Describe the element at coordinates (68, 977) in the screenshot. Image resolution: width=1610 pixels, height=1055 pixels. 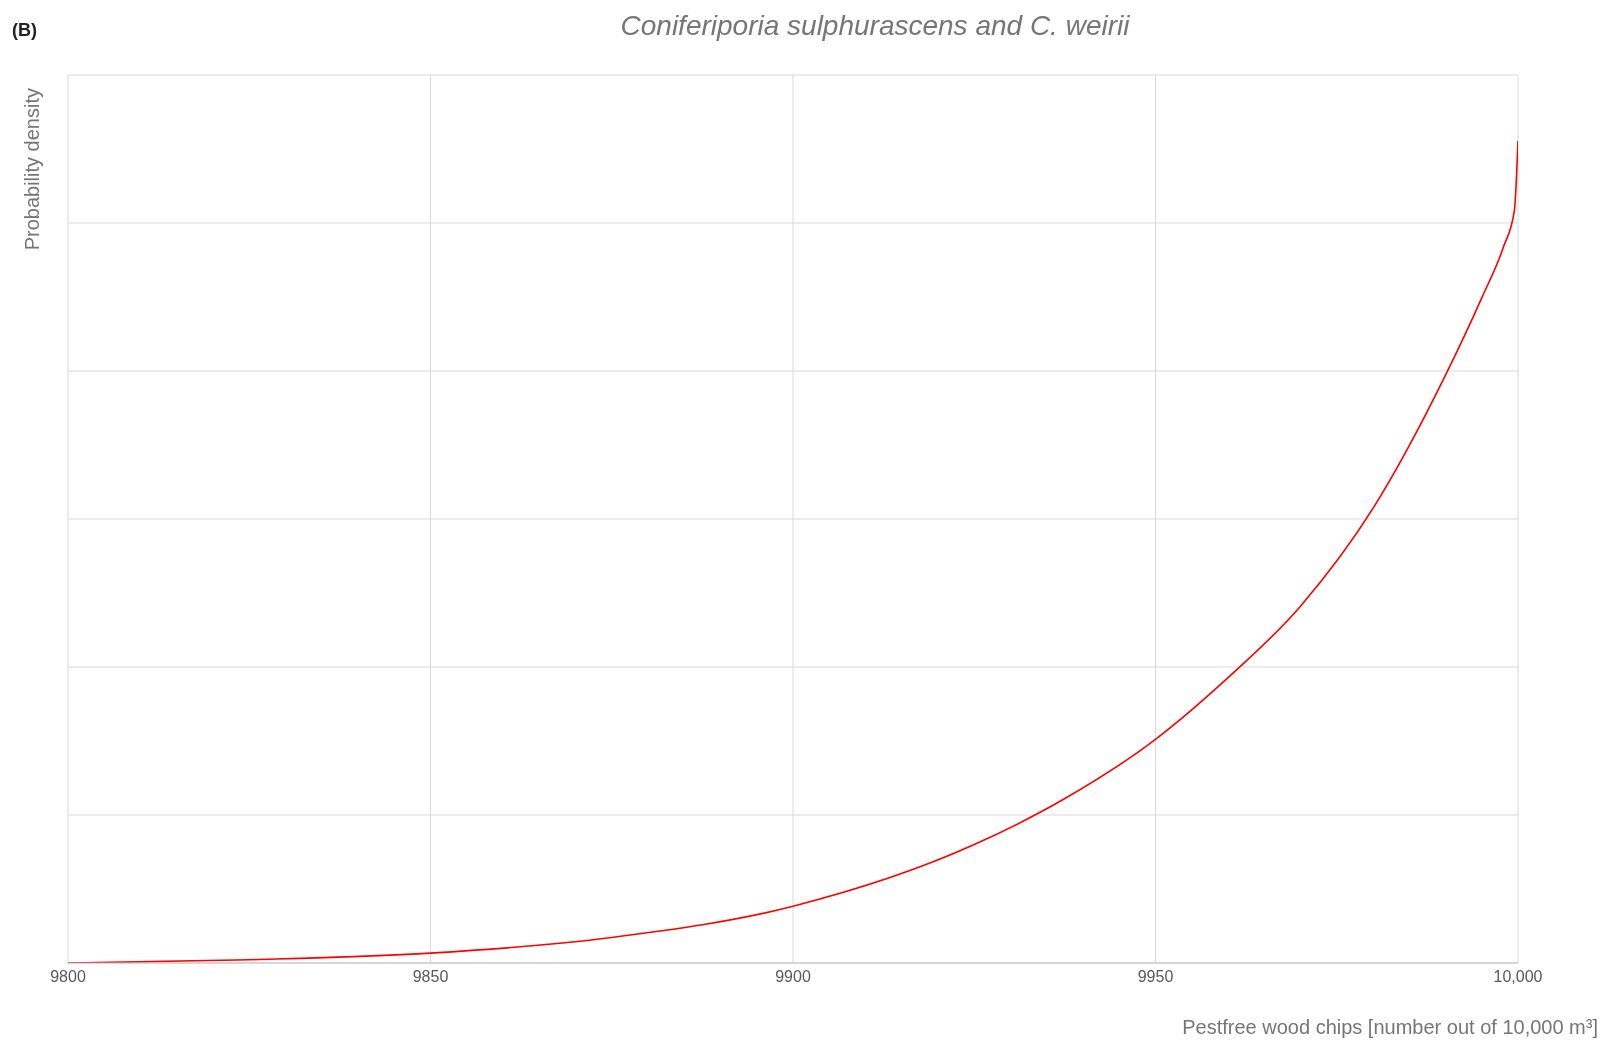
I see `x-tick-label: 9800` at that location.